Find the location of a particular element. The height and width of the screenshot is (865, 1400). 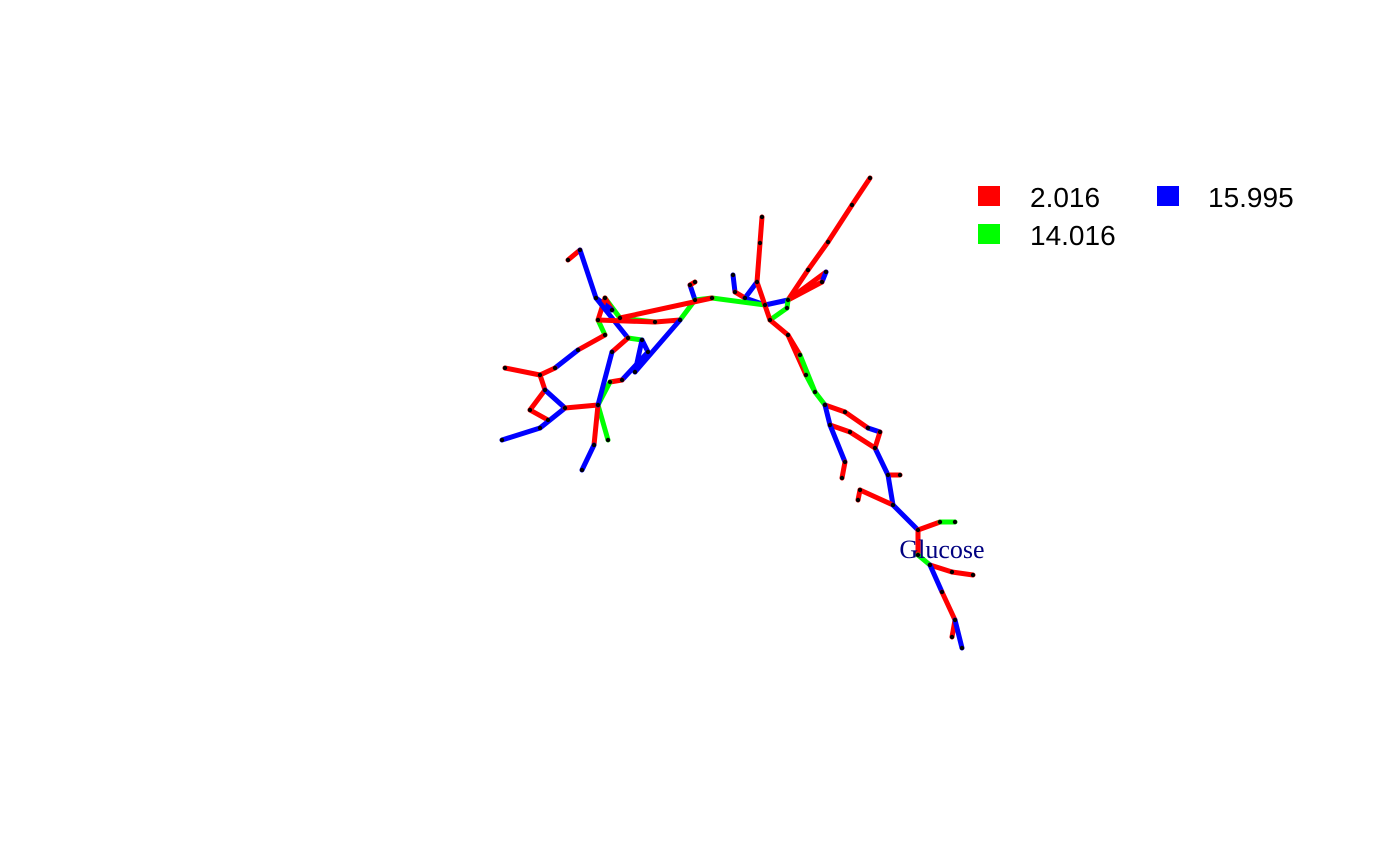

legend-label-15995: 15.995 is located at coordinates (1251, 197).